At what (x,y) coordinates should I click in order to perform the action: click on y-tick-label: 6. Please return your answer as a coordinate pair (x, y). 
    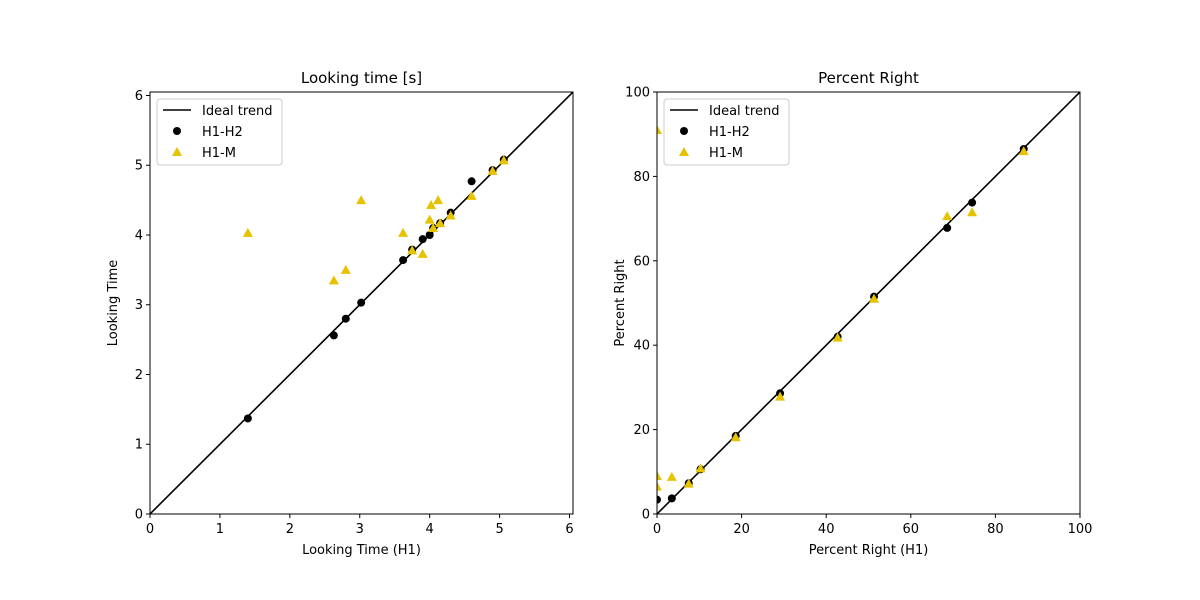
    Looking at the image, I should click on (139, 96).